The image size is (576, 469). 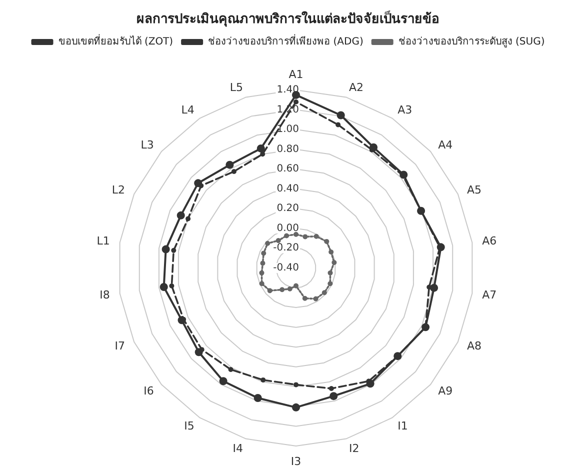 I want to click on spoke-label: A6, so click(x=489, y=241).